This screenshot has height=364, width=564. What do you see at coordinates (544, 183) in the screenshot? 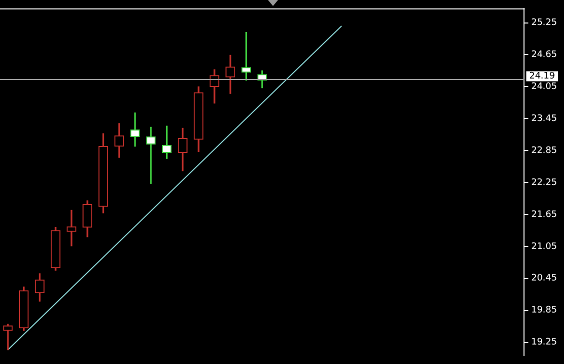
I see `y-tick-label: 22.25` at bounding box center [544, 183].